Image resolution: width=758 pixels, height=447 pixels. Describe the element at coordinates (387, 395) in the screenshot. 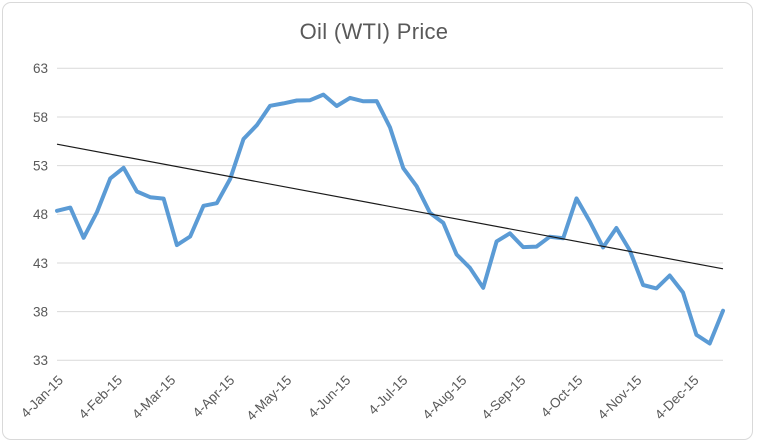

I see `x-tick-label: 4-Jul-15` at that location.